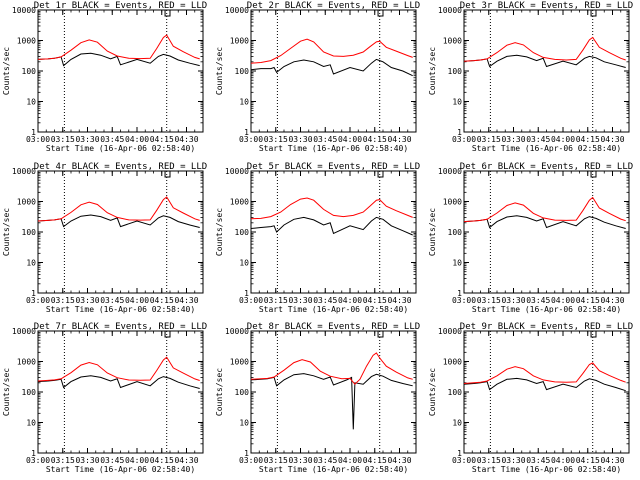  Describe the element at coordinates (120, 6) in the screenshot. I see `chart-title: Det 1r BLACK = Events, RED = LLD` at that location.